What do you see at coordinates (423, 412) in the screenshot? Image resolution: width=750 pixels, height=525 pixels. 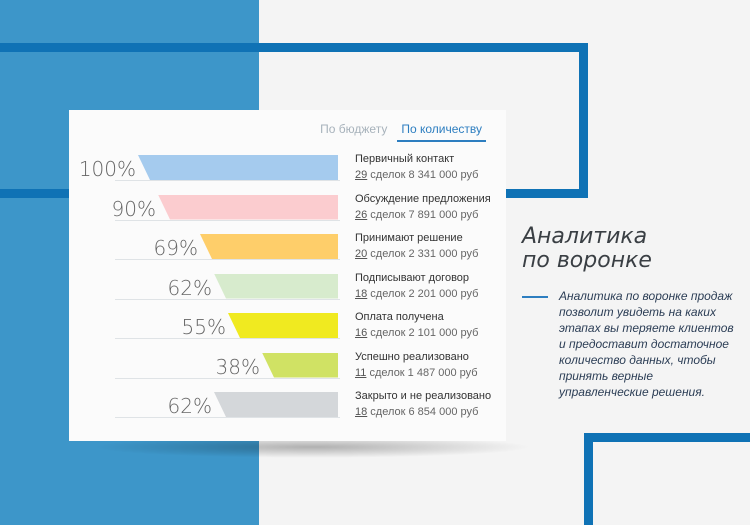 I see `stage-deal-summary: сделок 6 854 000 руб` at bounding box center [423, 412].